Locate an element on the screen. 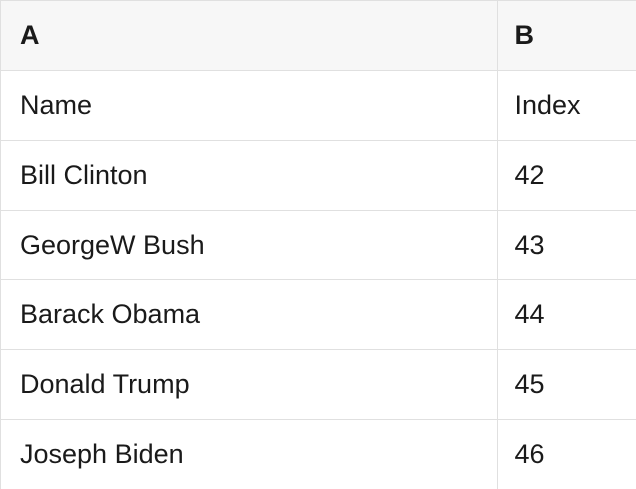 This screenshot has height=489, width=636. cell-text: 45 is located at coordinates (529, 384).